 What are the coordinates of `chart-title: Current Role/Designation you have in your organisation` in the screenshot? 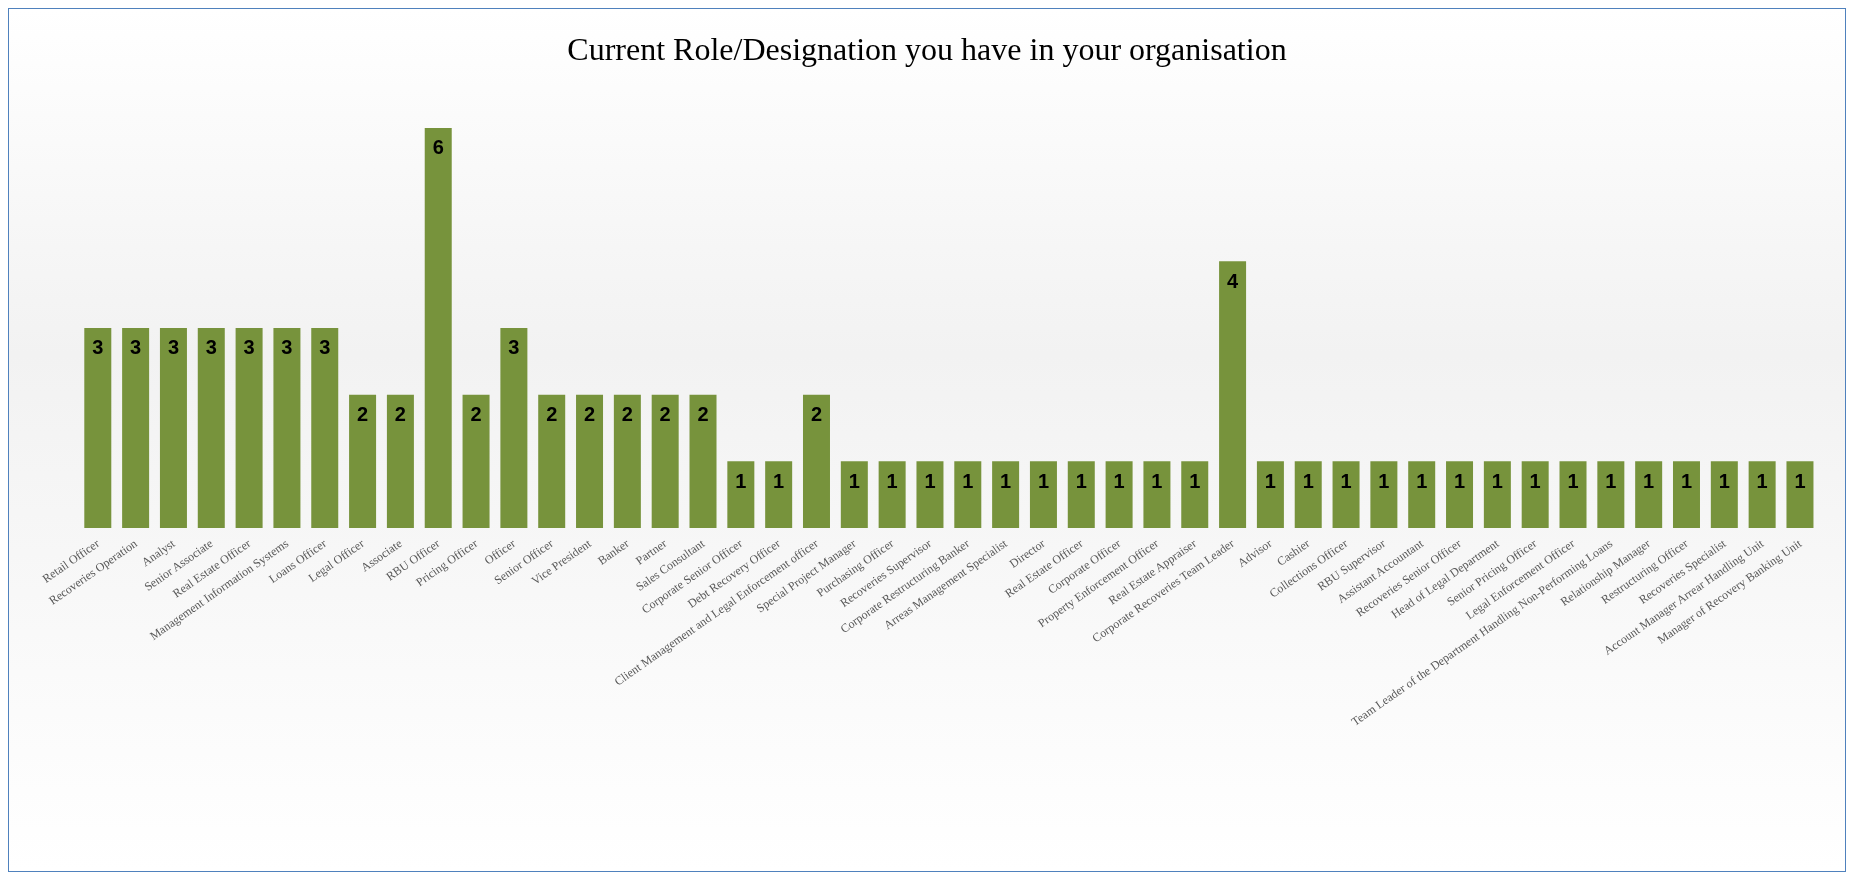 It's located at (927, 49).